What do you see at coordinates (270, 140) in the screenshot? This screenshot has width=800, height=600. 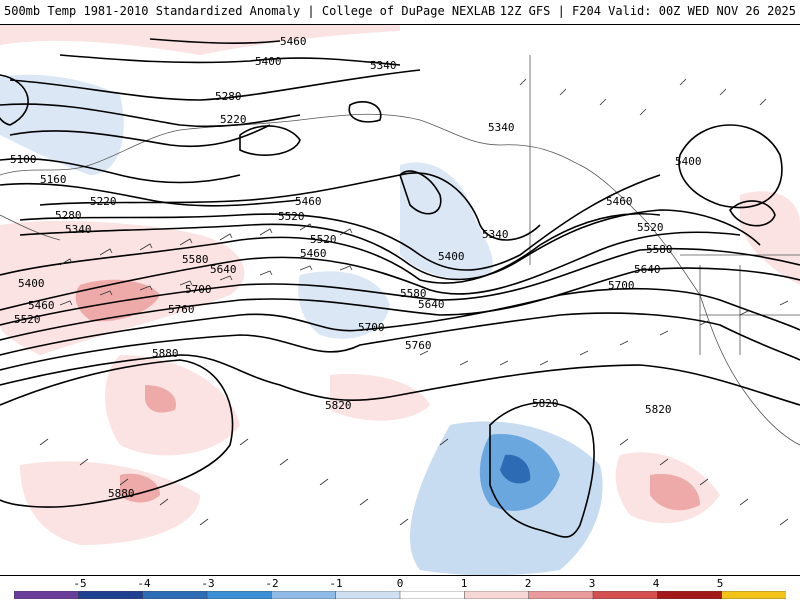 I see `contour-low-central` at bounding box center [270, 140].